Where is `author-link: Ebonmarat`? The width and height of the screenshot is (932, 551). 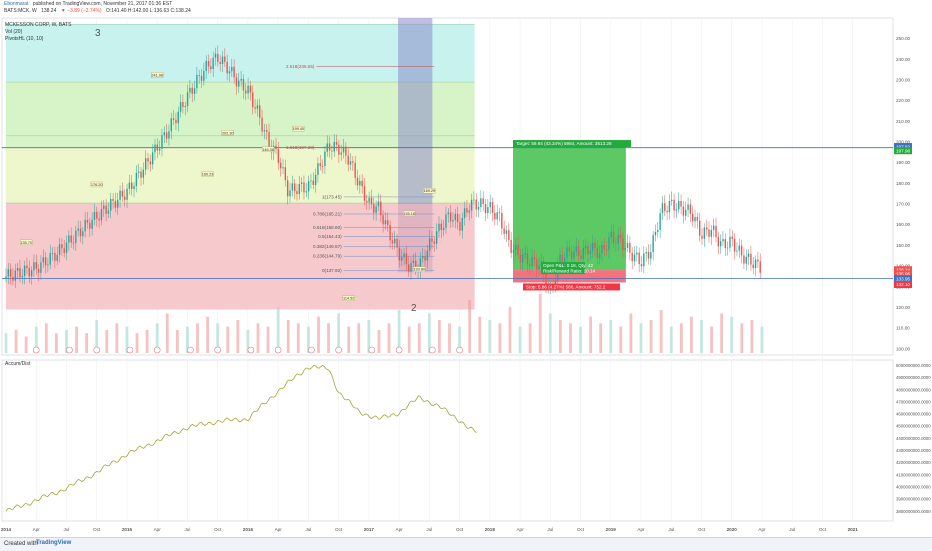 author-link: Ebonmarat is located at coordinates (16, 4).